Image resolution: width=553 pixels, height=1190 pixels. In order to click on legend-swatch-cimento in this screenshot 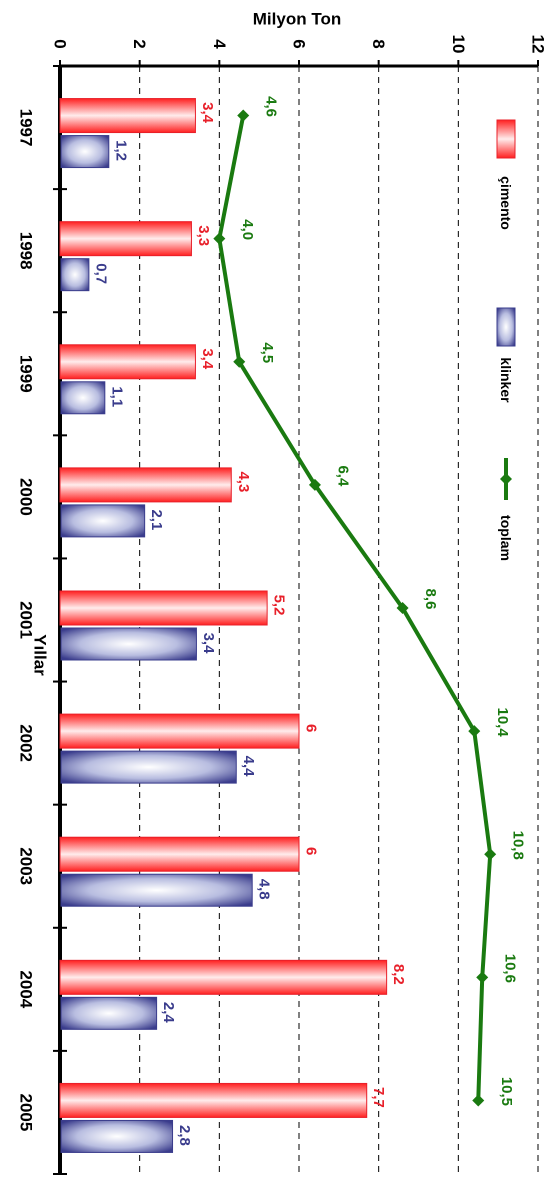, I will do `click(506, 139)`.